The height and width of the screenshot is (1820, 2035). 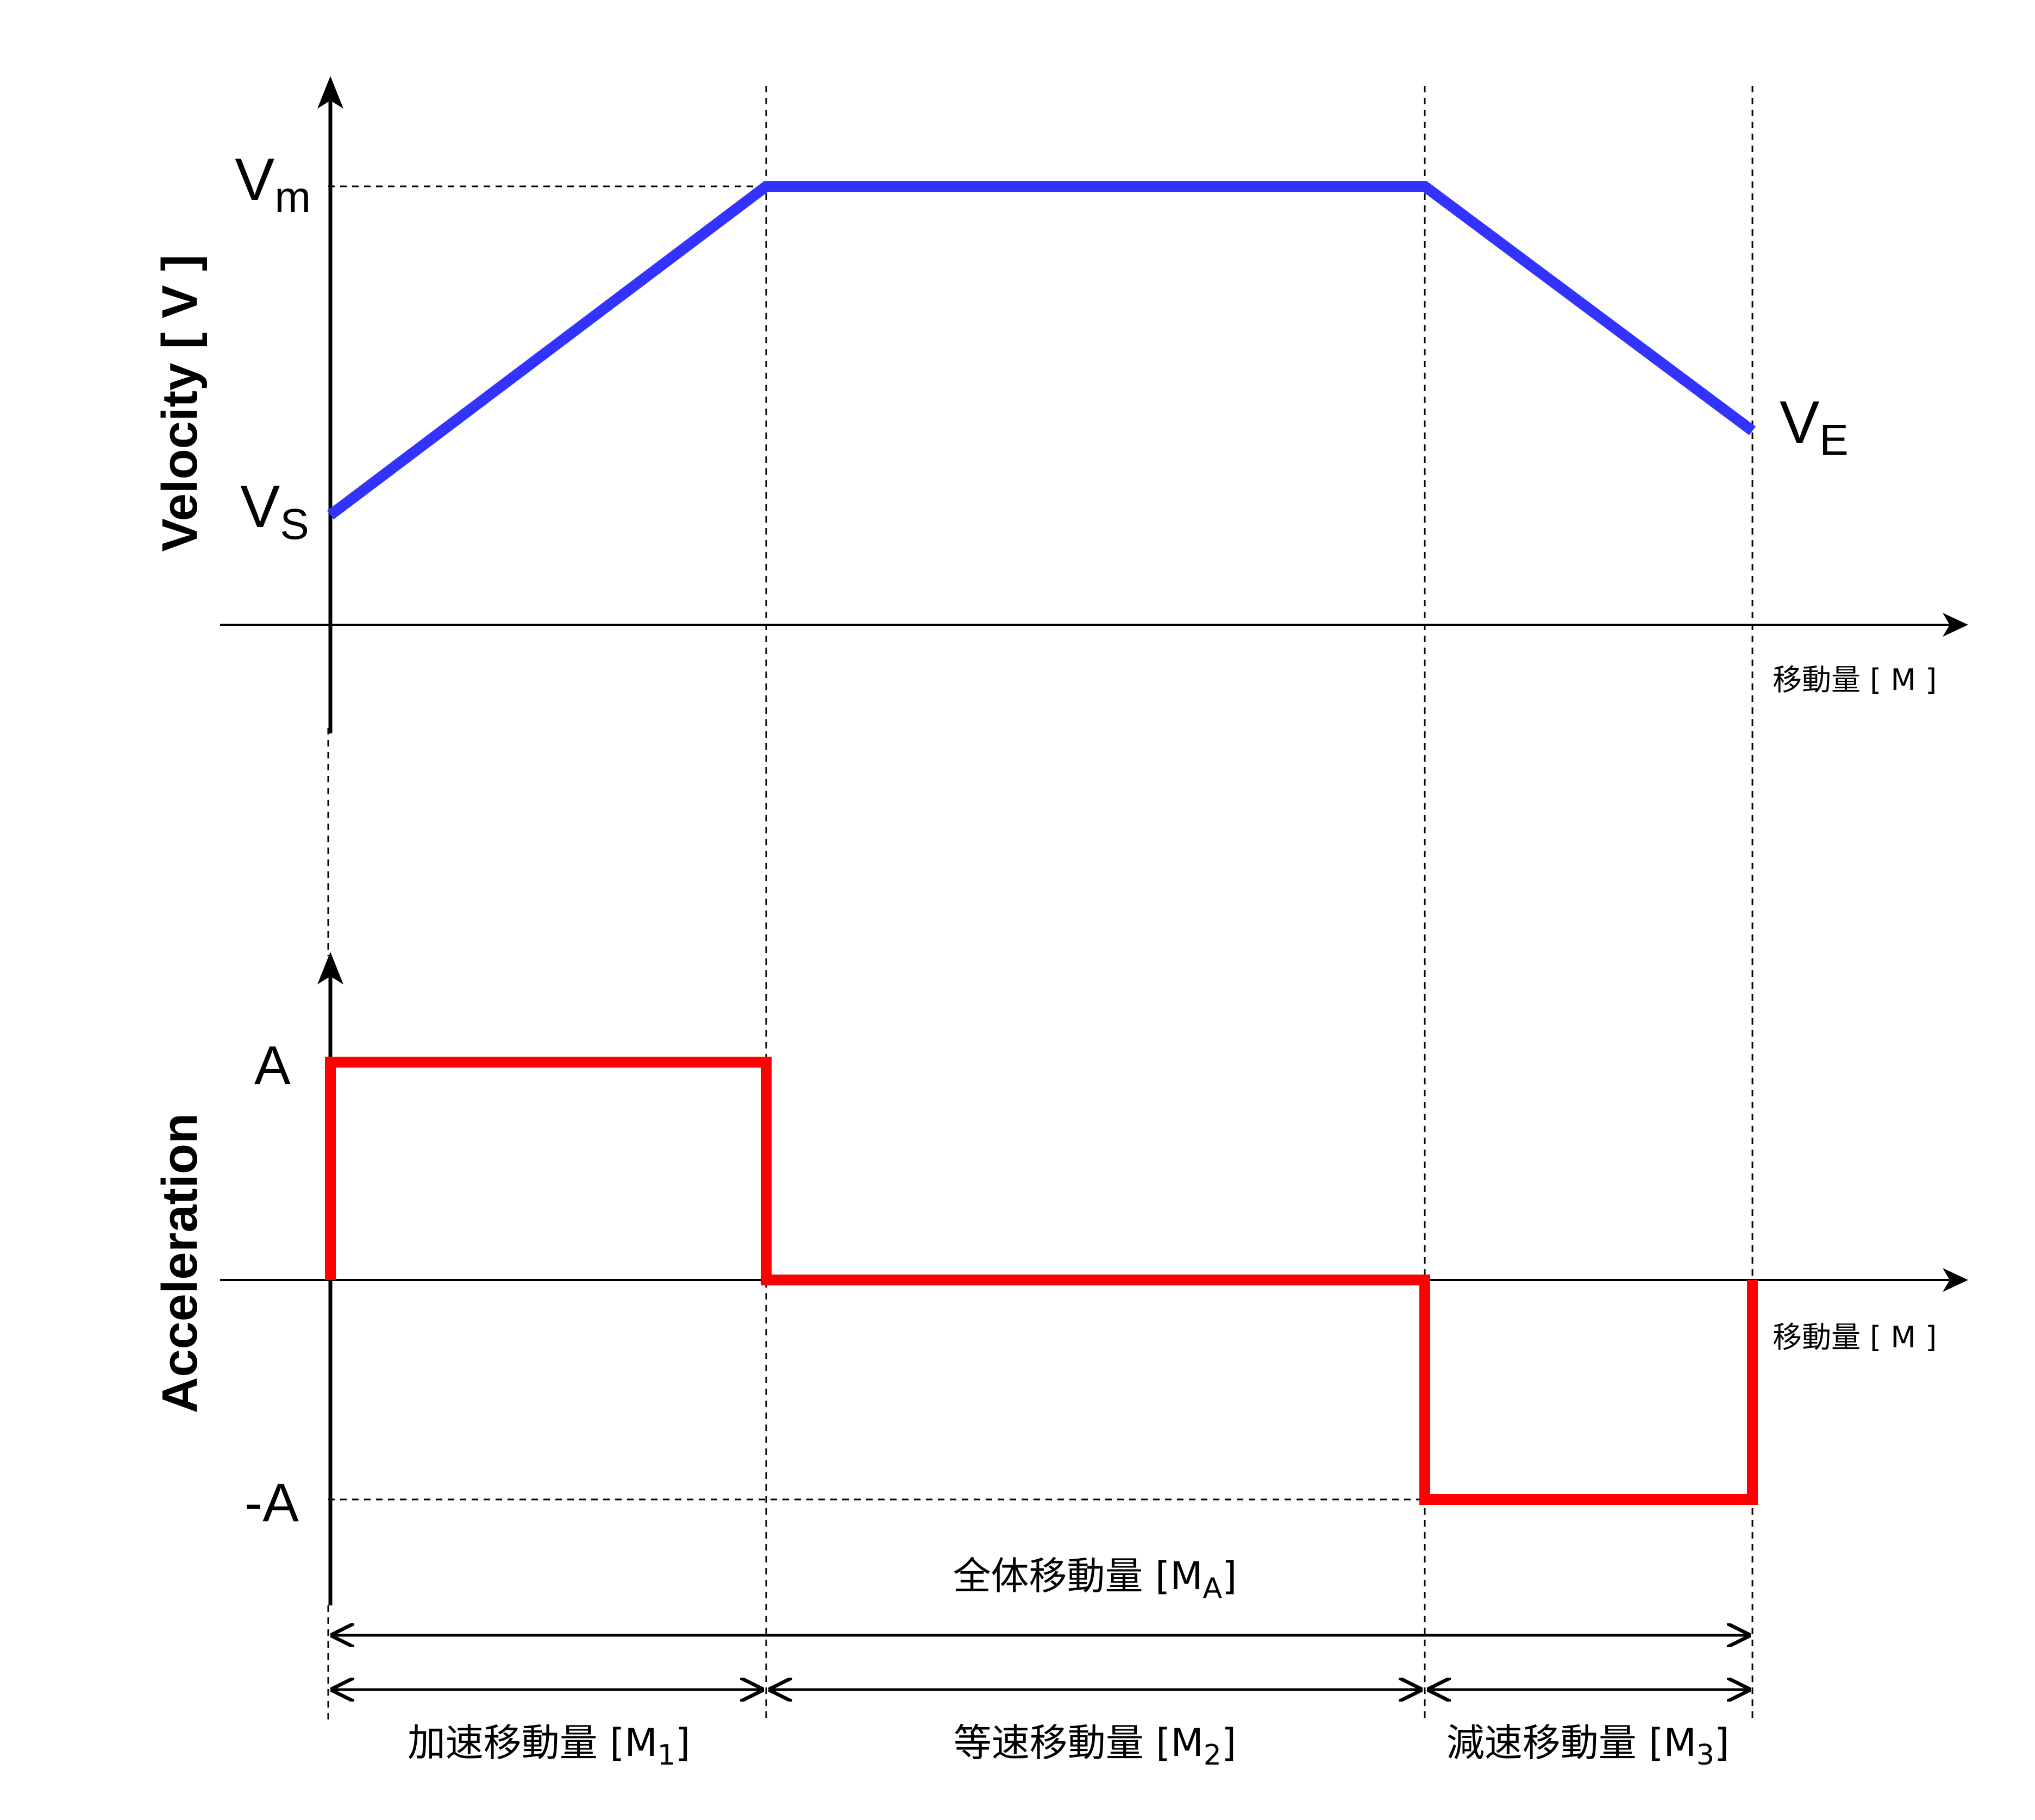 What do you see at coordinates (549, 1746) in the screenshot?
I see `accel-distance-label: 加速移動量 [M1]` at bounding box center [549, 1746].